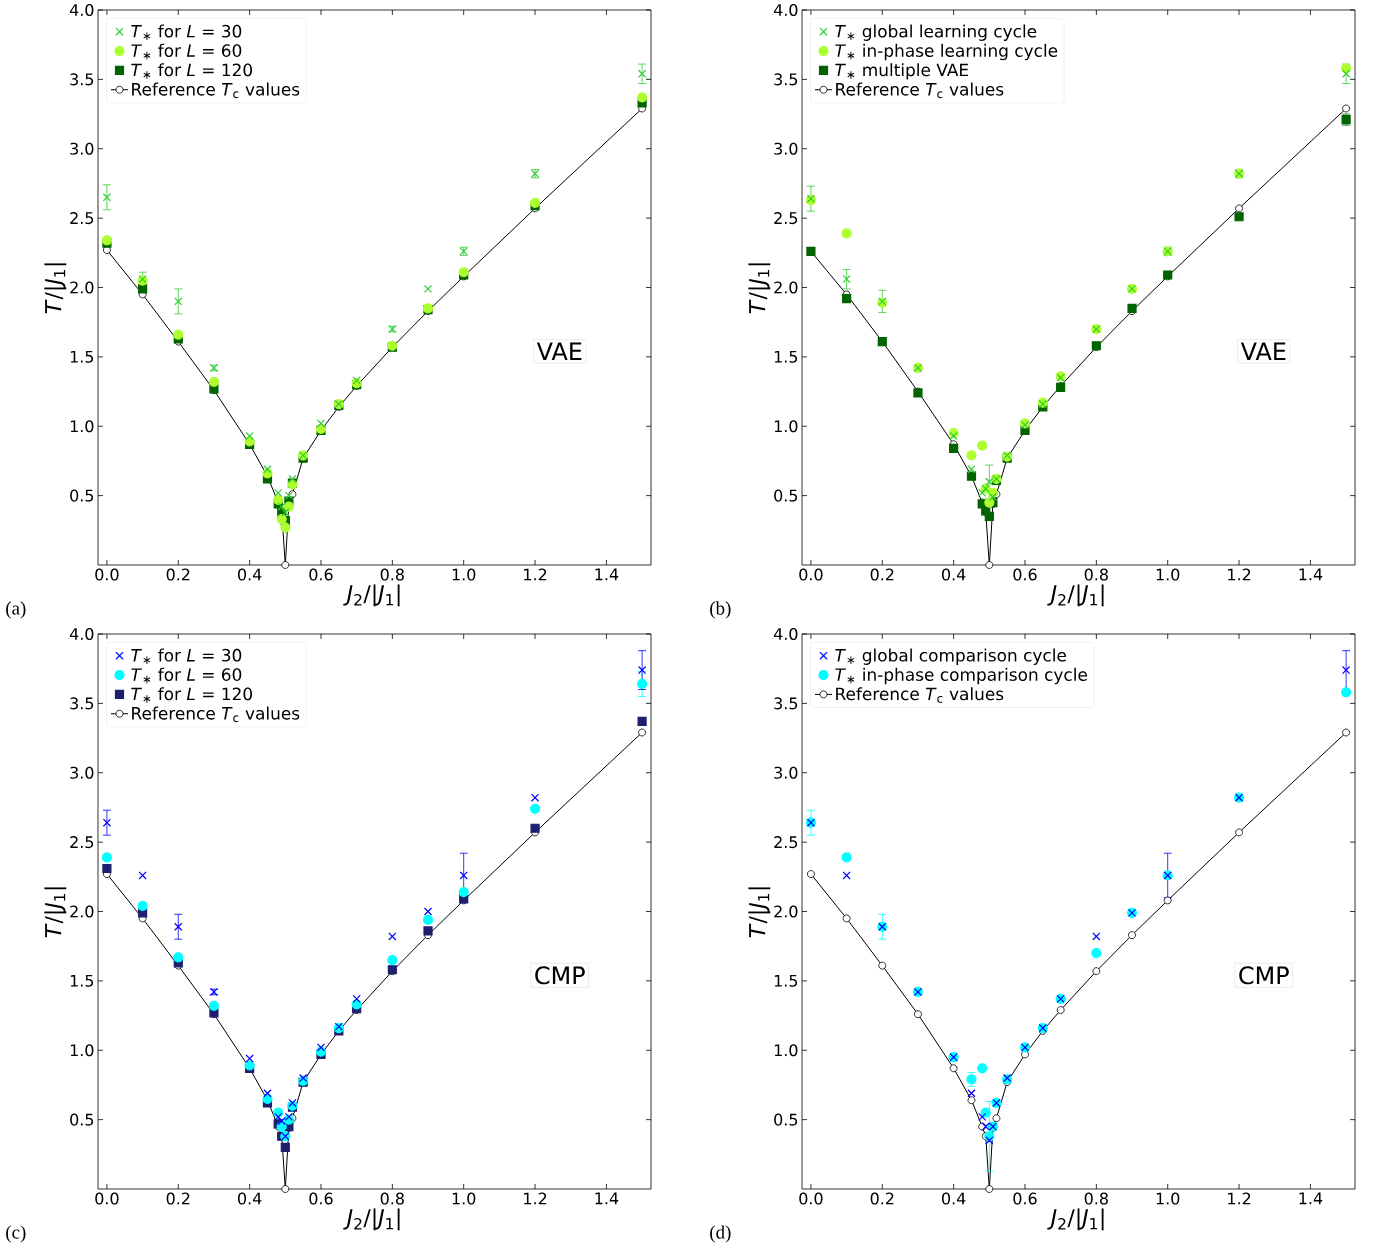  Describe the element at coordinates (720, 610) in the screenshot. I see `text: (b)` at that location.